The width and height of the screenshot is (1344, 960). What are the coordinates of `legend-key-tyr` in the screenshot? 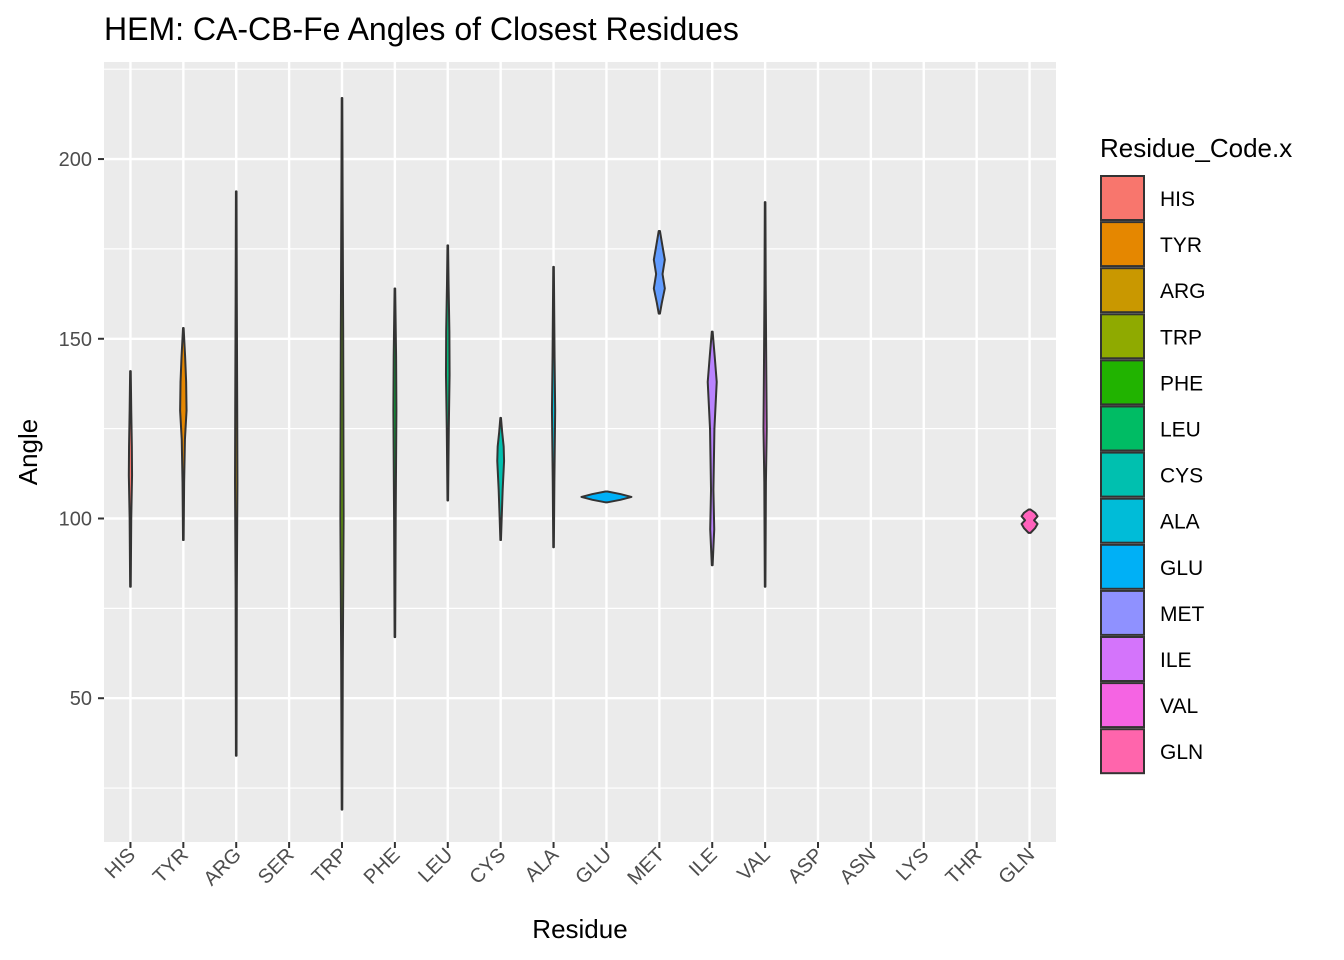 It's located at (1122, 244).